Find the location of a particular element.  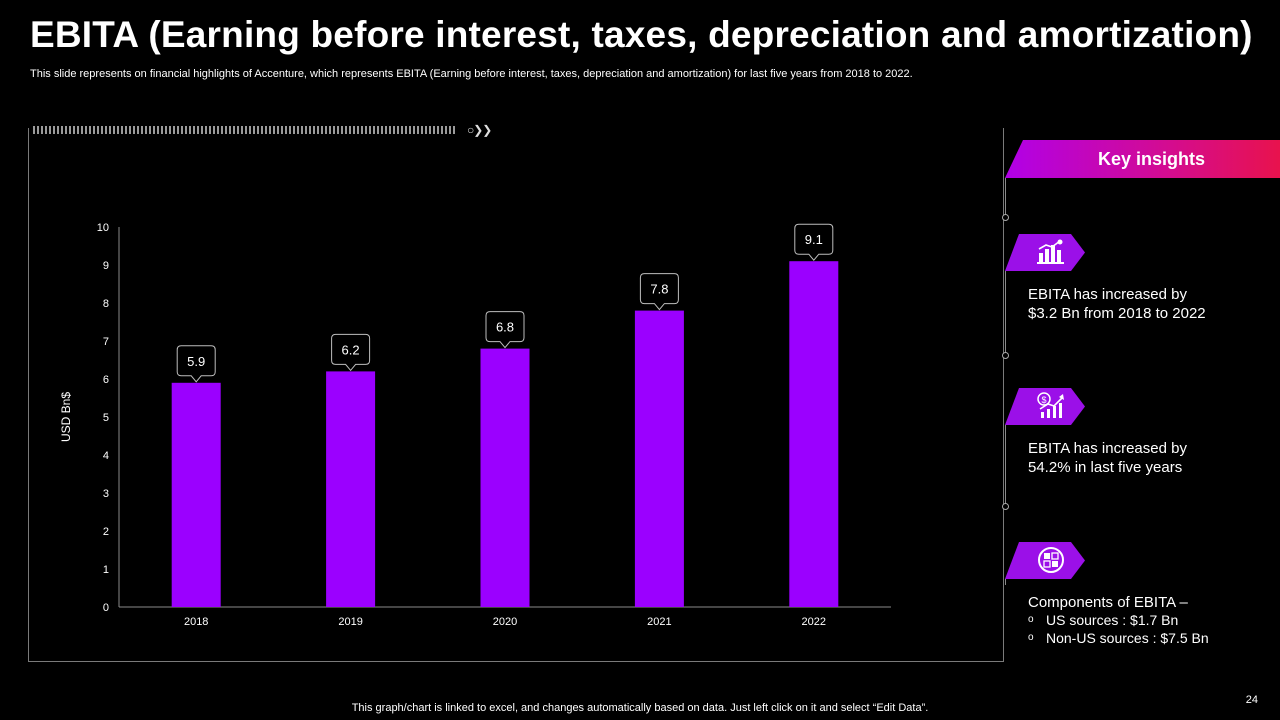

dollar-growth-icon: $ is located at coordinates (1051, 406).